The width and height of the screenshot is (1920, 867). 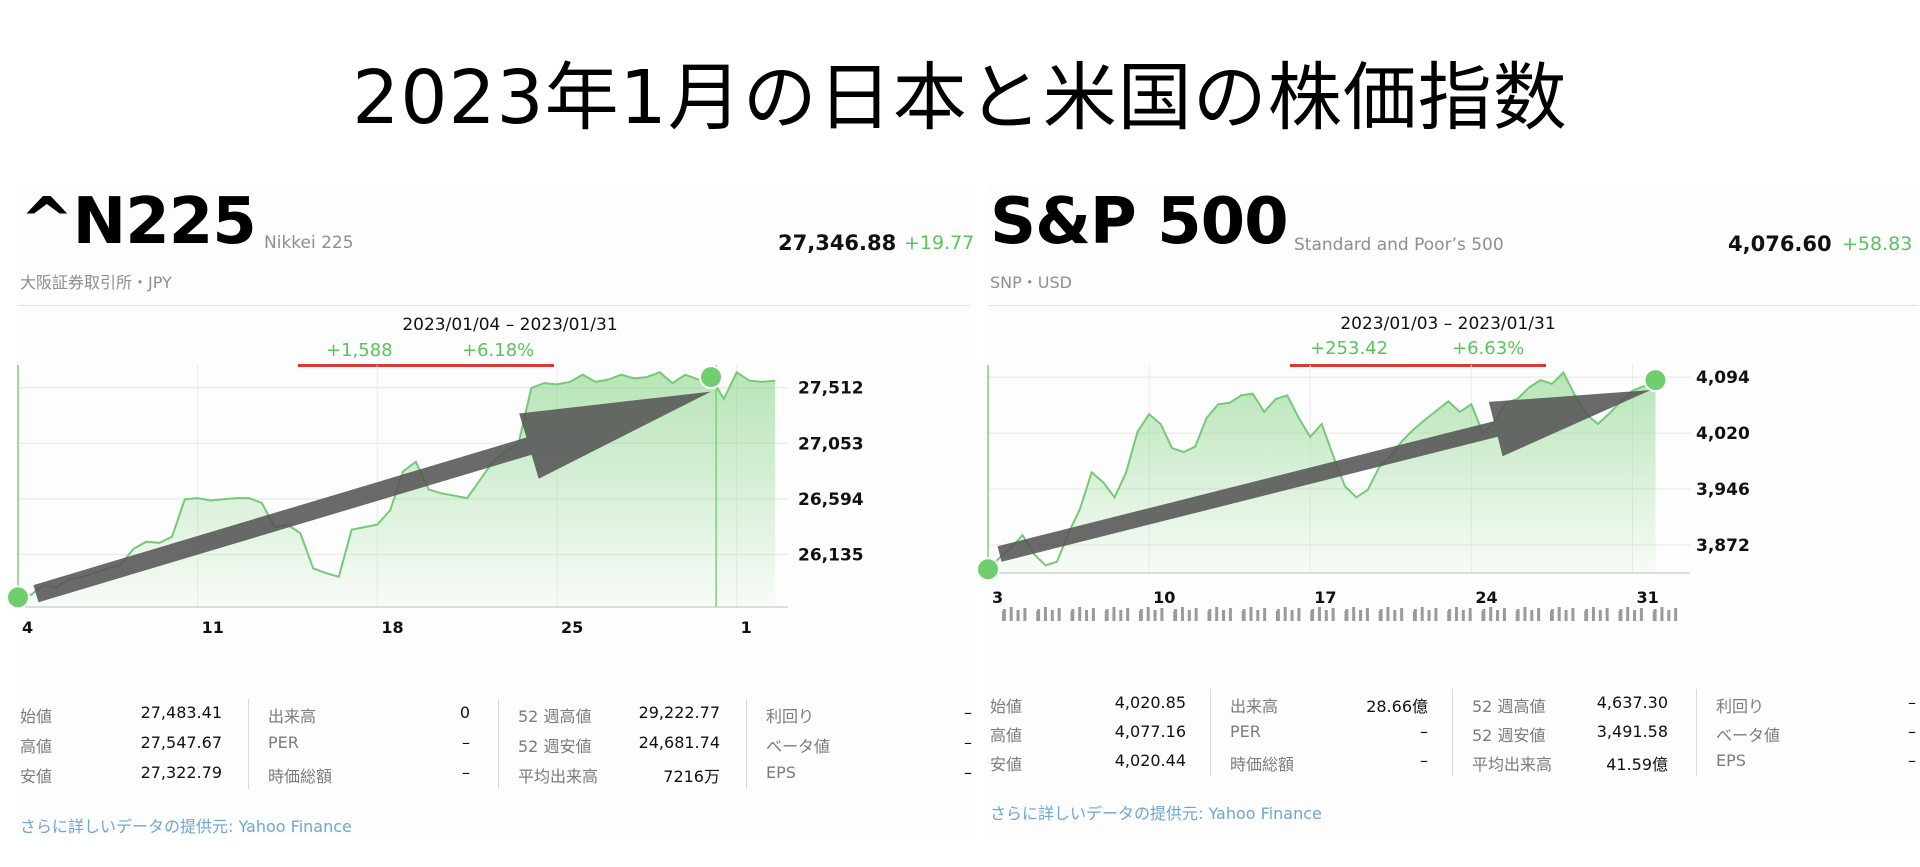 What do you see at coordinates (1632, 702) in the screenshot?
I see `stat-value: 4,637.30` at bounding box center [1632, 702].